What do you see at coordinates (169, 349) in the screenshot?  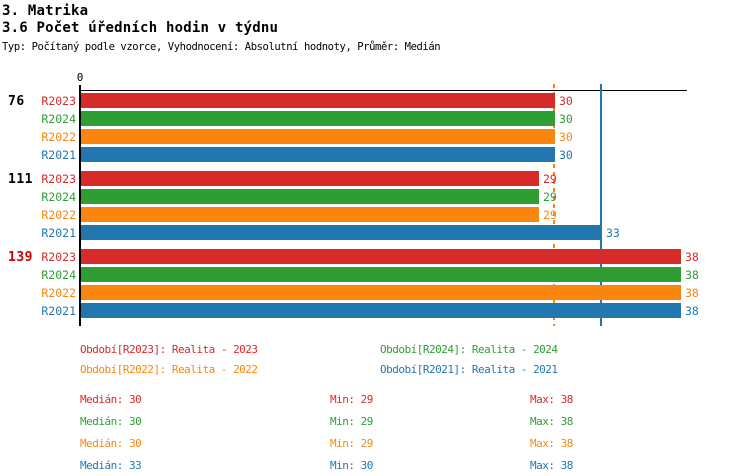 I see `legend-item-red: Období[R2023]: Realita - 2023` at bounding box center [169, 349].